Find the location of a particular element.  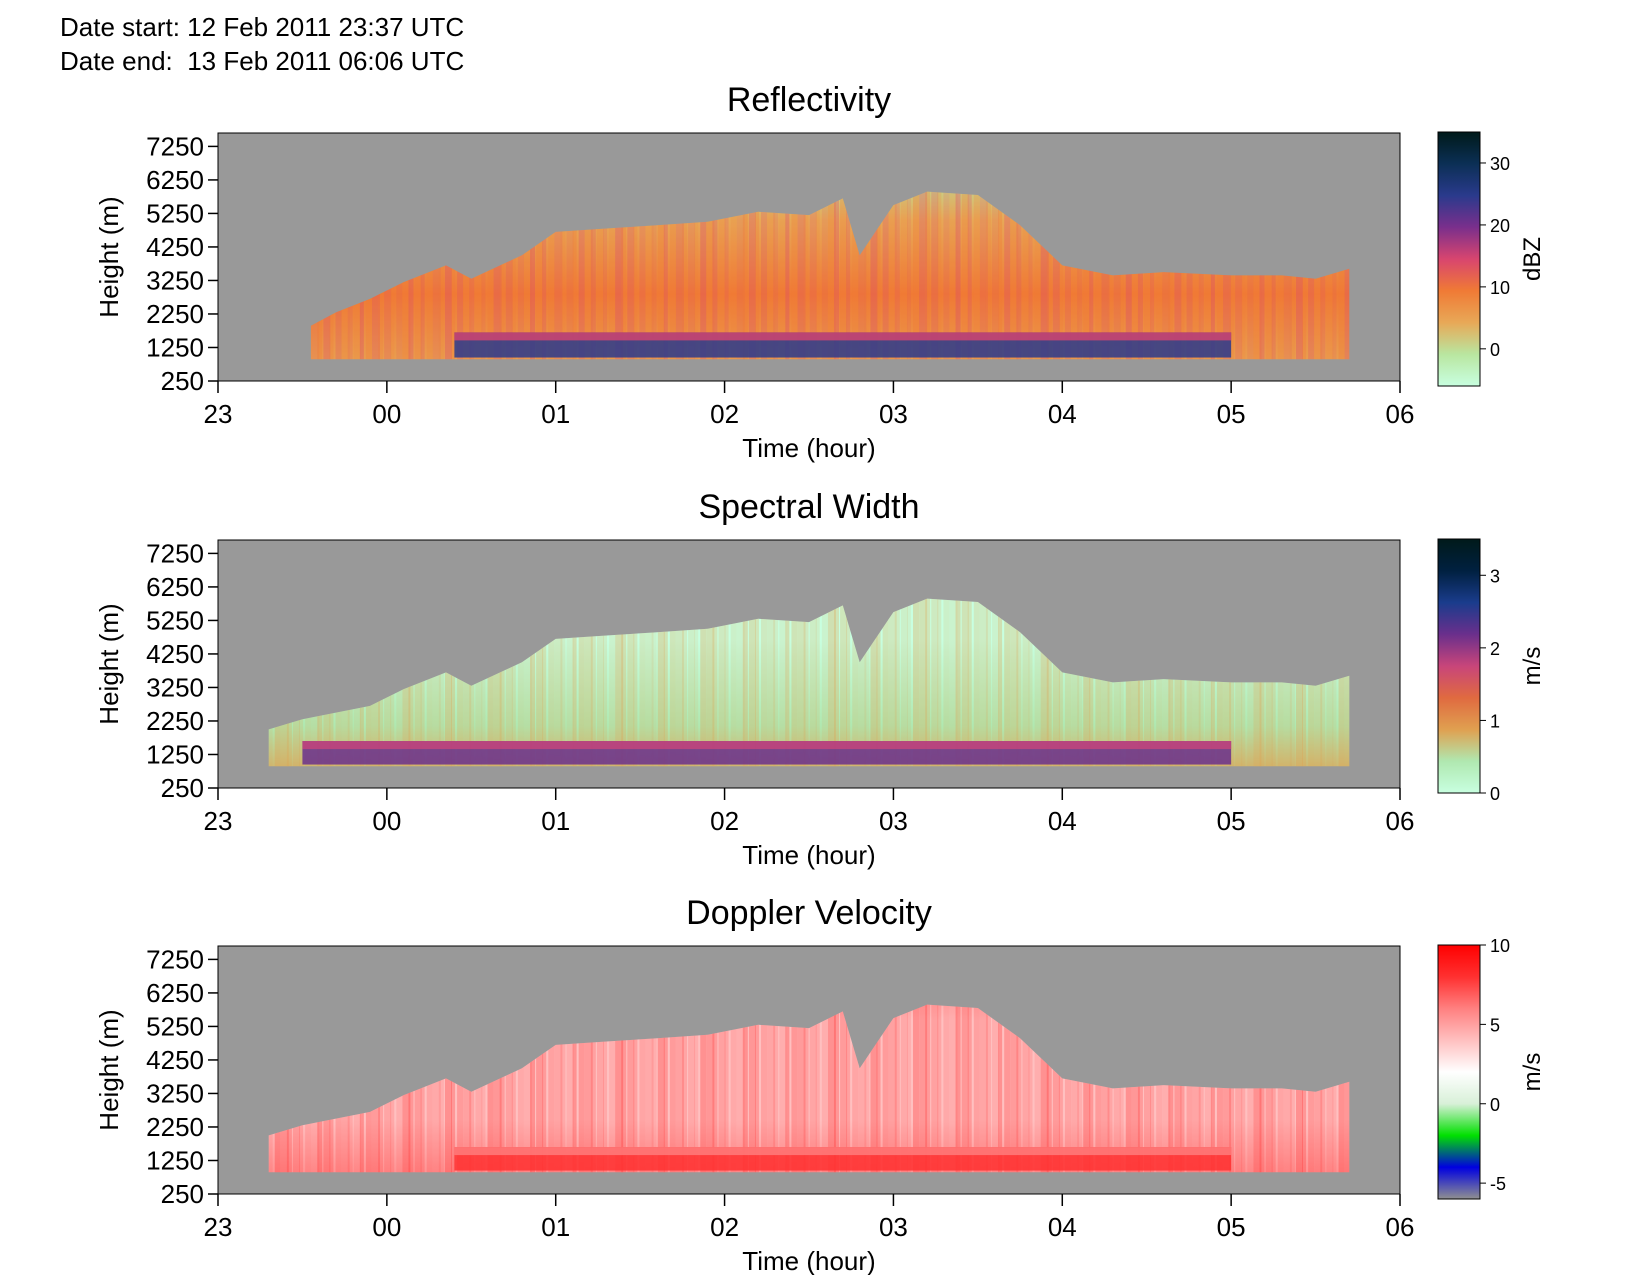

doppler-velocity-colorbar: 10 5 0 -5 m/s is located at coordinates (1491, 1068).